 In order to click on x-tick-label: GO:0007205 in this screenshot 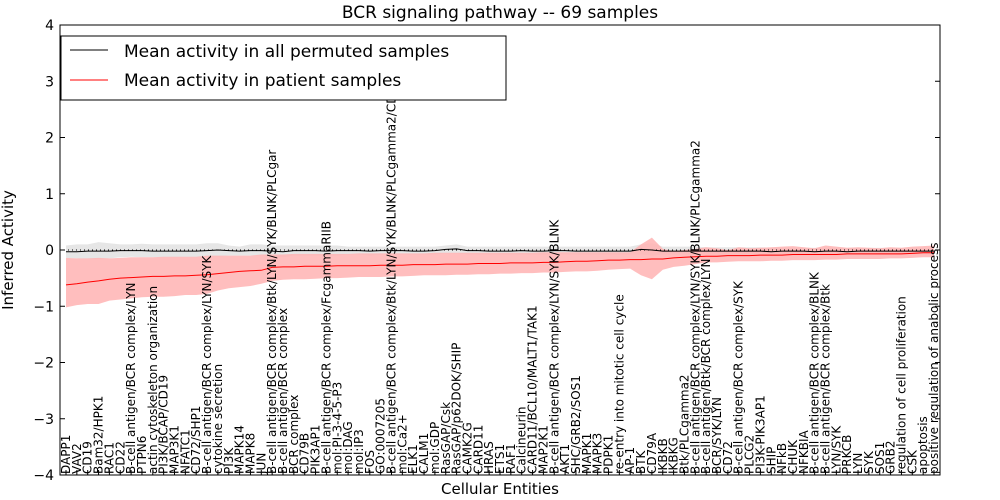, I will do `click(381, 436)`.